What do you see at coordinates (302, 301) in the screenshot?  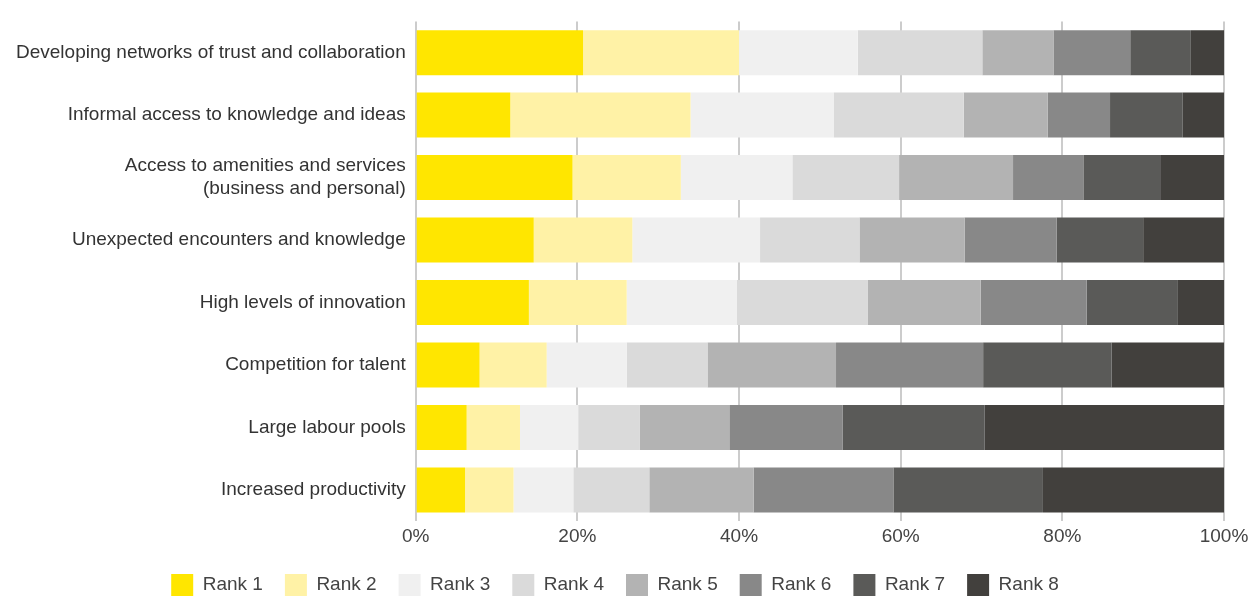 I see `y-tick-label: High levels of innovation` at bounding box center [302, 301].